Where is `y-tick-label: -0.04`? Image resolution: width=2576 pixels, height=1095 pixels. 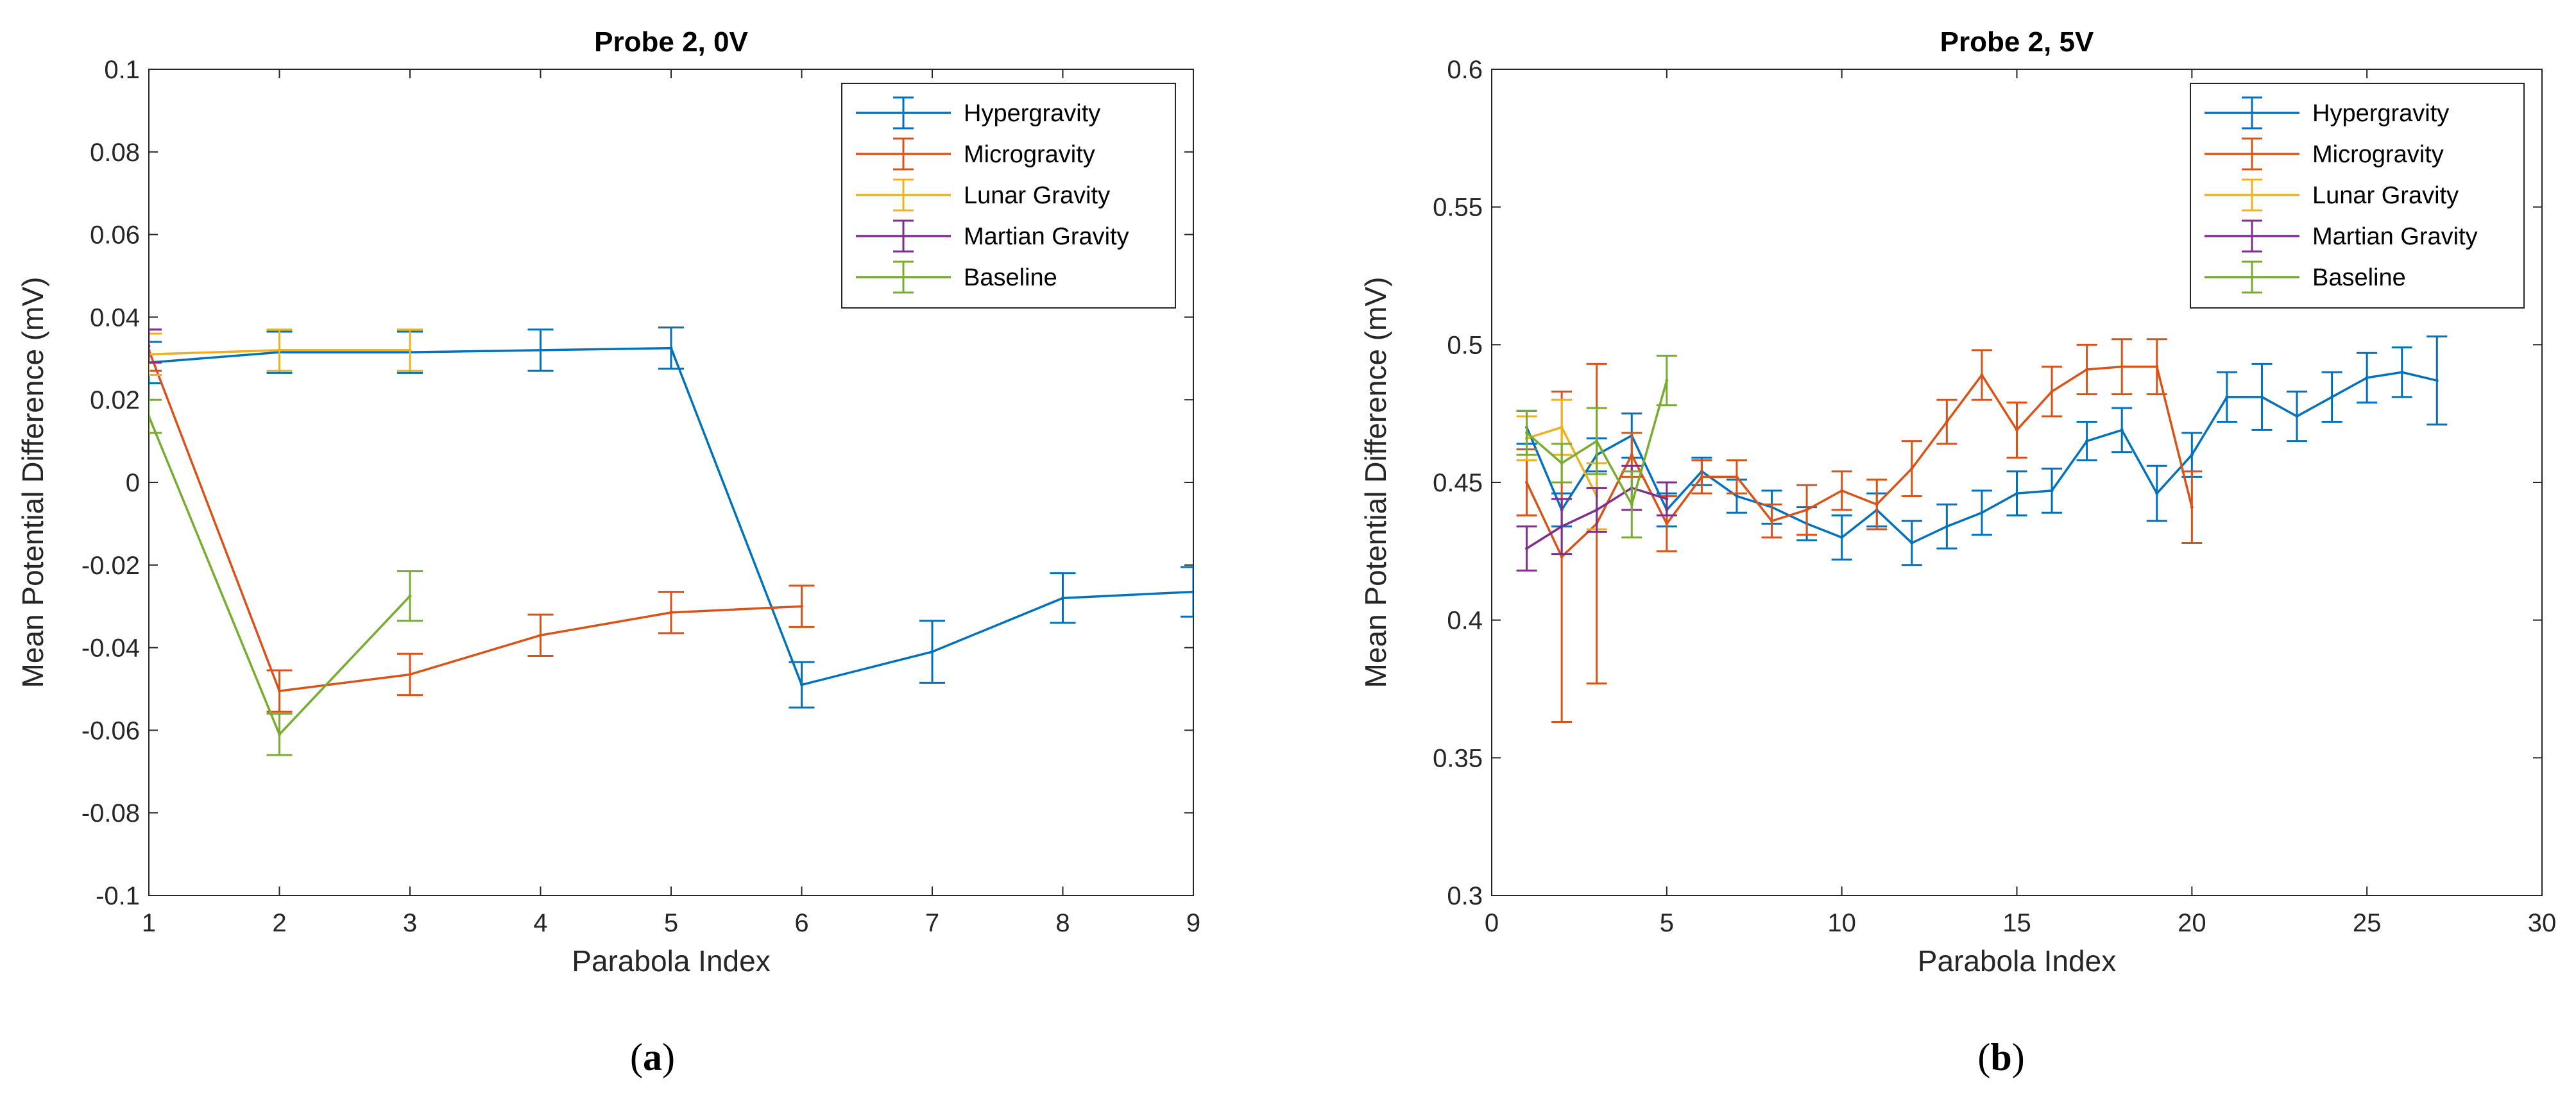 y-tick-label: -0.04 is located at coordinates (110, 648).